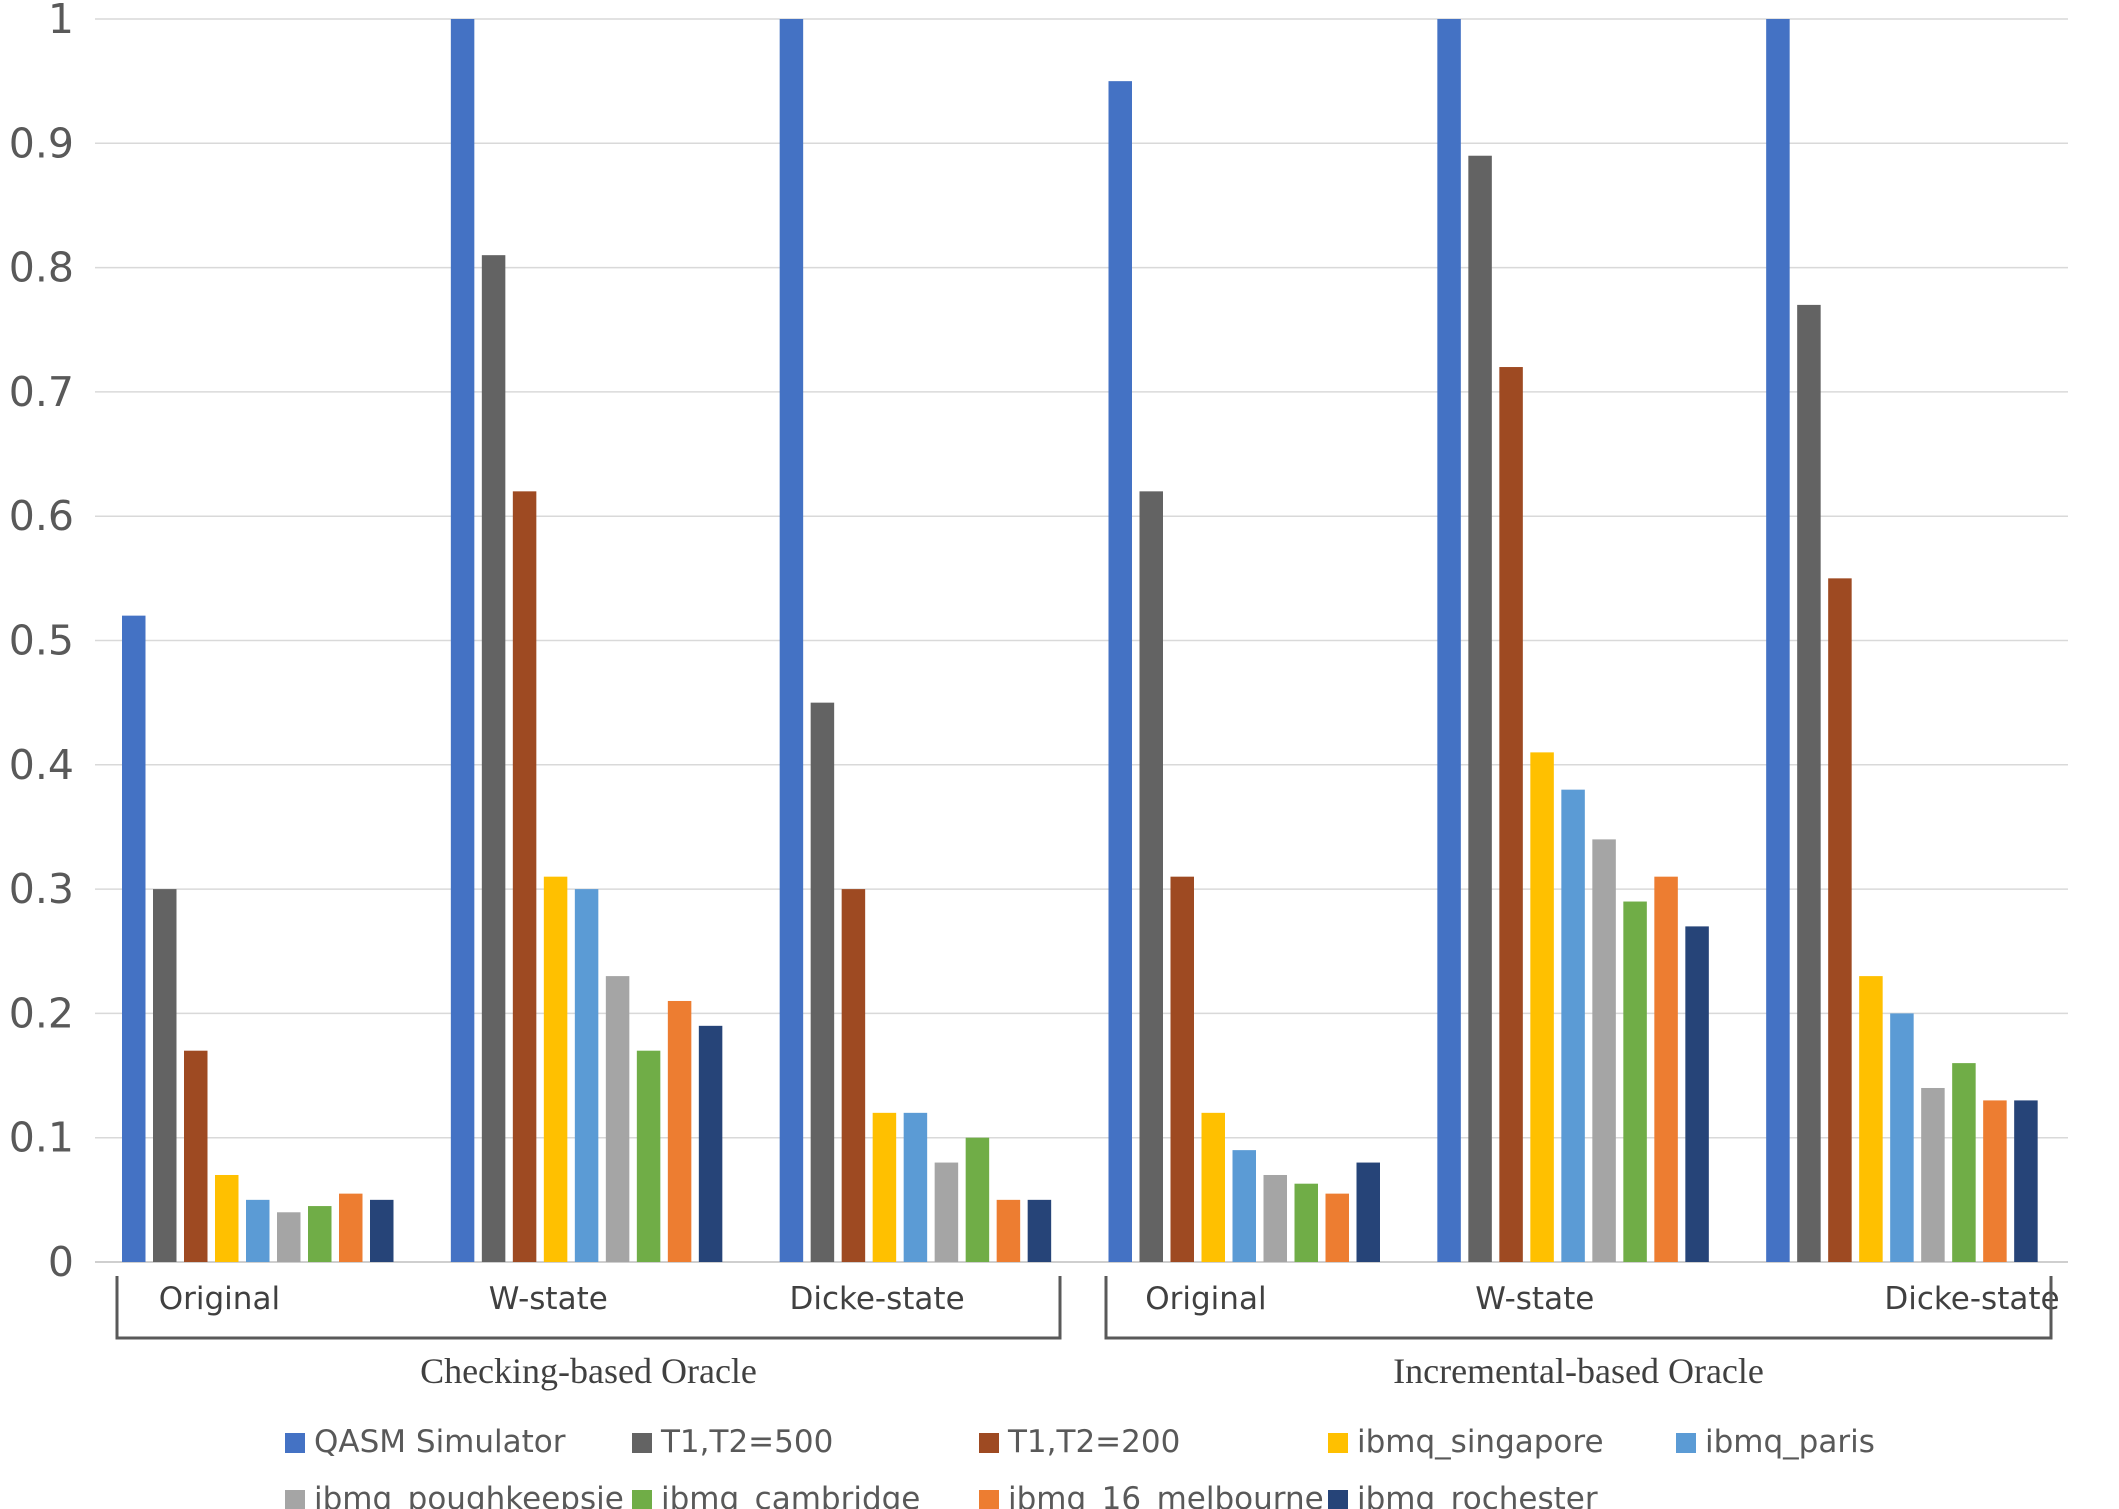 The image size is (2119, 1509). Describe the element at coordinates (41, 1013) in the screenshot. I see `y-tick-label: 0.2` at that location.